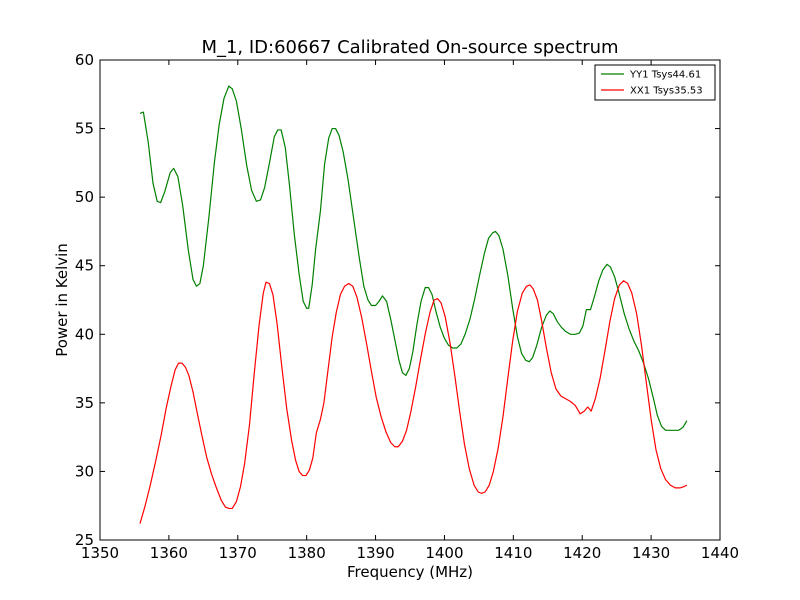 This screenshot has height=600, width=800. What do you see at coordinates (100, 553) in the screenshot?
I see `x-tick-label: 1350` at bounding box center [100, 553].